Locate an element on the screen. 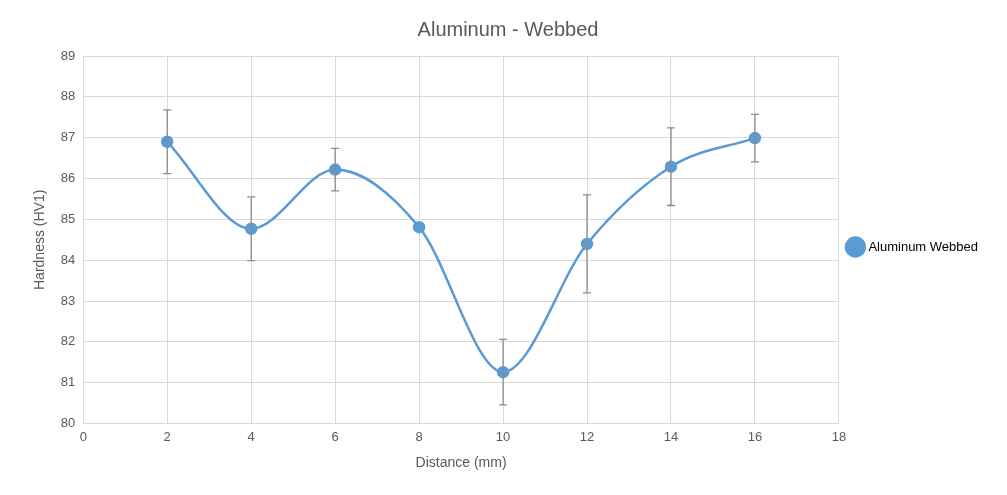  y-tick-label: 85 is located at coordinates (68, 218).